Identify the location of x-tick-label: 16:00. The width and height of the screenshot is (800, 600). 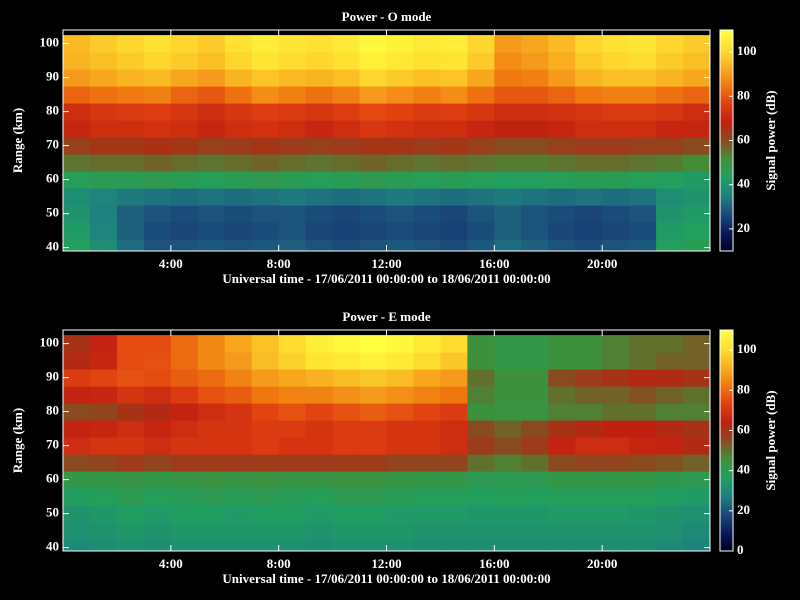
(494, 563).